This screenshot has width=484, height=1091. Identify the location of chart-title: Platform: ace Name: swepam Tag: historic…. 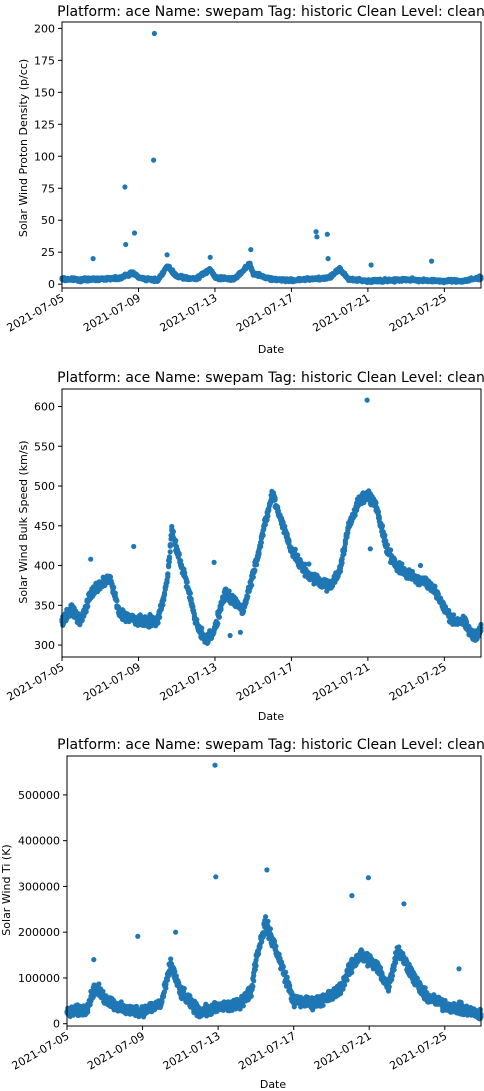
(270, 12).